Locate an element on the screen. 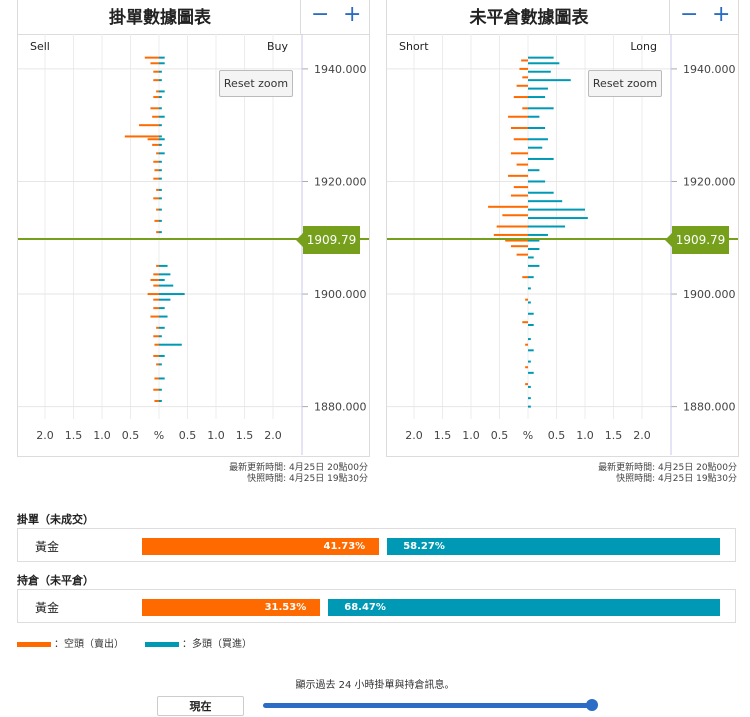 This screenshot has height=717, width=750. zoom-out-button: − is located at coordinates (689, 14).